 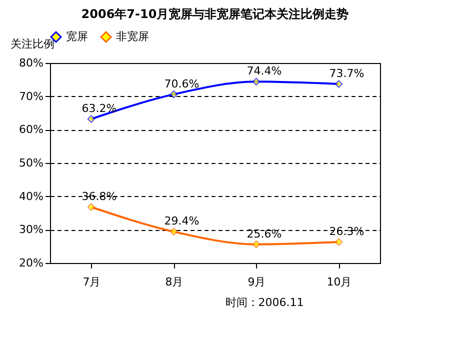 I want to click on legend-label: 宽屏, so click(x=77, y=36).